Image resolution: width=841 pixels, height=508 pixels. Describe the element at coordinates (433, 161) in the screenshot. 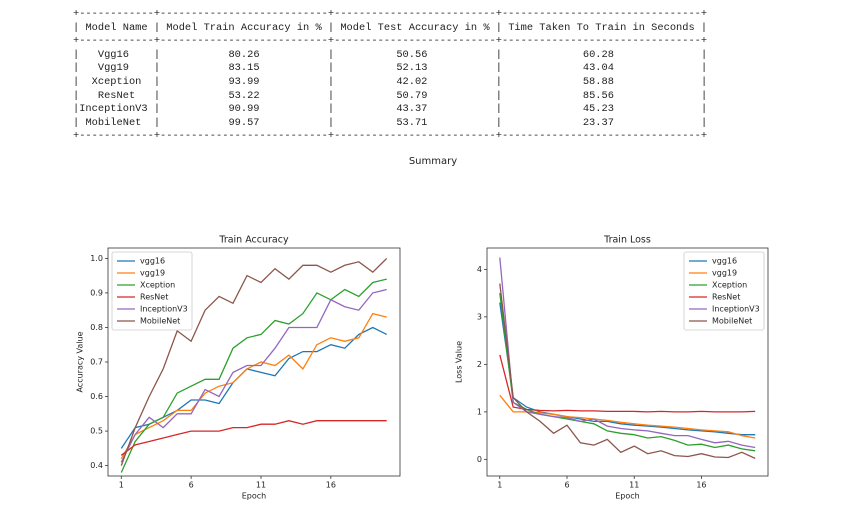

I see `summary-title: Summary` at that location.